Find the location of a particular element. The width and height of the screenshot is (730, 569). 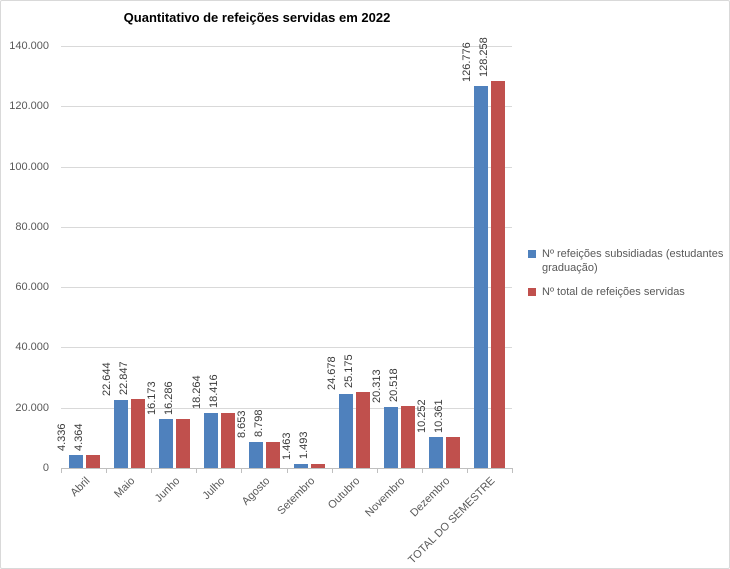

legend-swatch-blue-icon is located at coordinates (532, 254).